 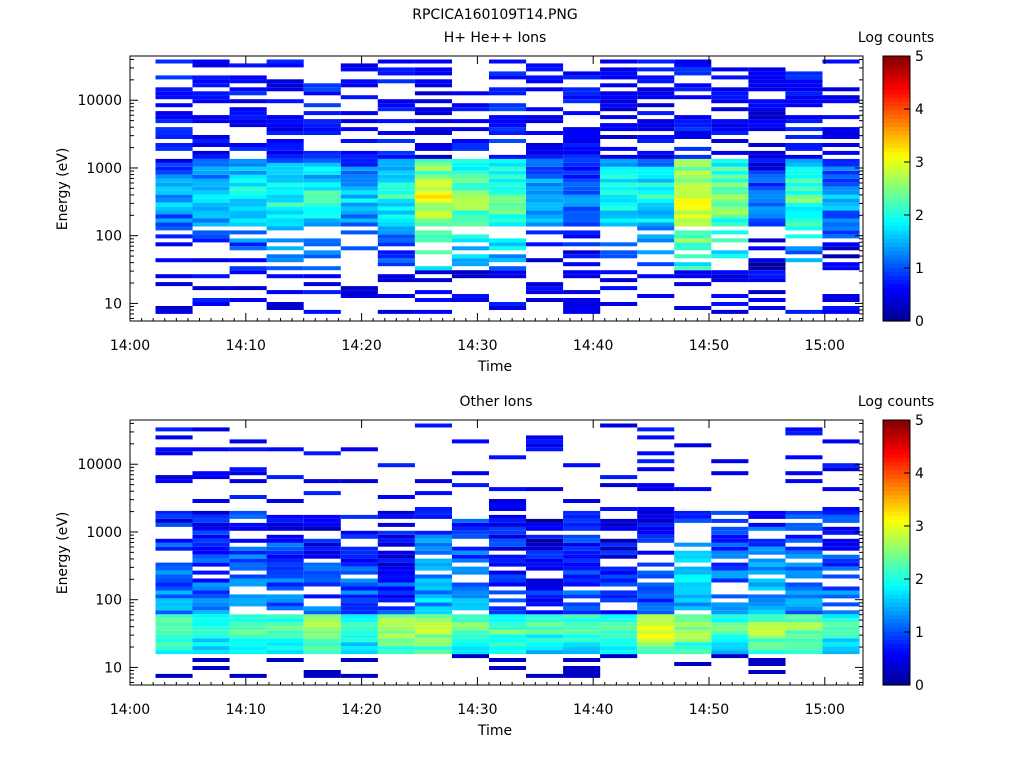 What do you see at coordinates (63, 553) in the screenshot?
I see `panel-2-ylabel: Energy (eV)` at bounding box center [63, 553].